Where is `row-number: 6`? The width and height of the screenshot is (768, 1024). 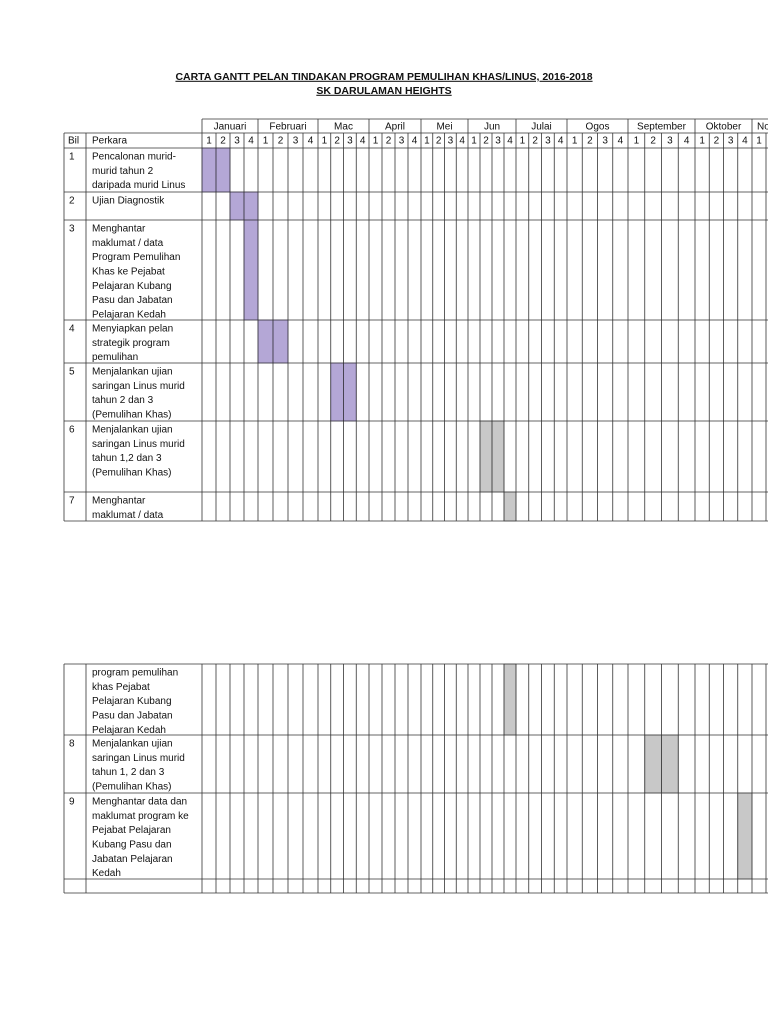 row-number: 6 is located at coordinates (72, 430).